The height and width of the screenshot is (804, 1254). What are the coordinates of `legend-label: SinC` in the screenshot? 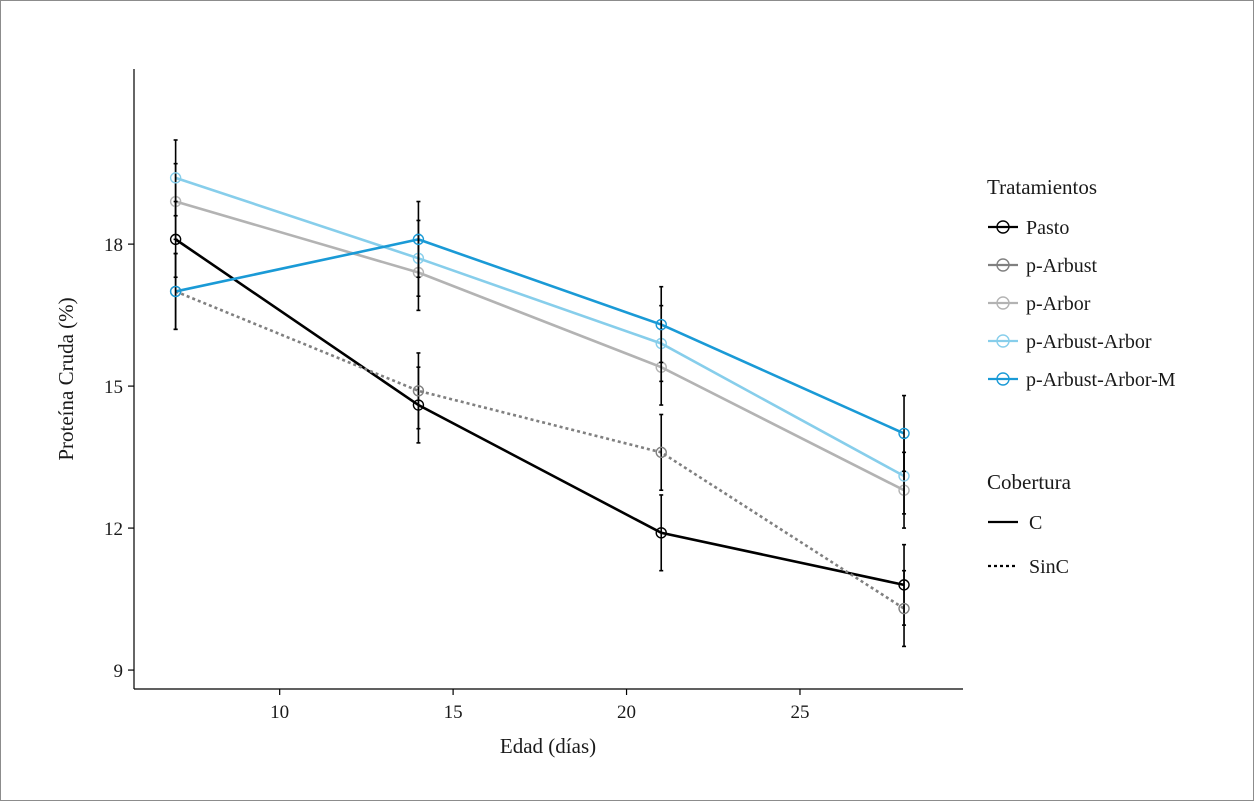 It's located at (1049, 567).